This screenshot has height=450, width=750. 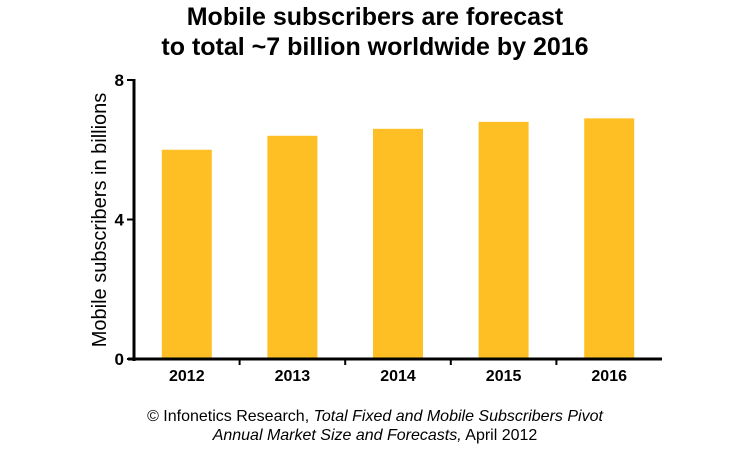 What do you see at coordinates (293, 376) in the screenshot?
I see `x-tick-label: 2013` at bounding box center [293, 376].